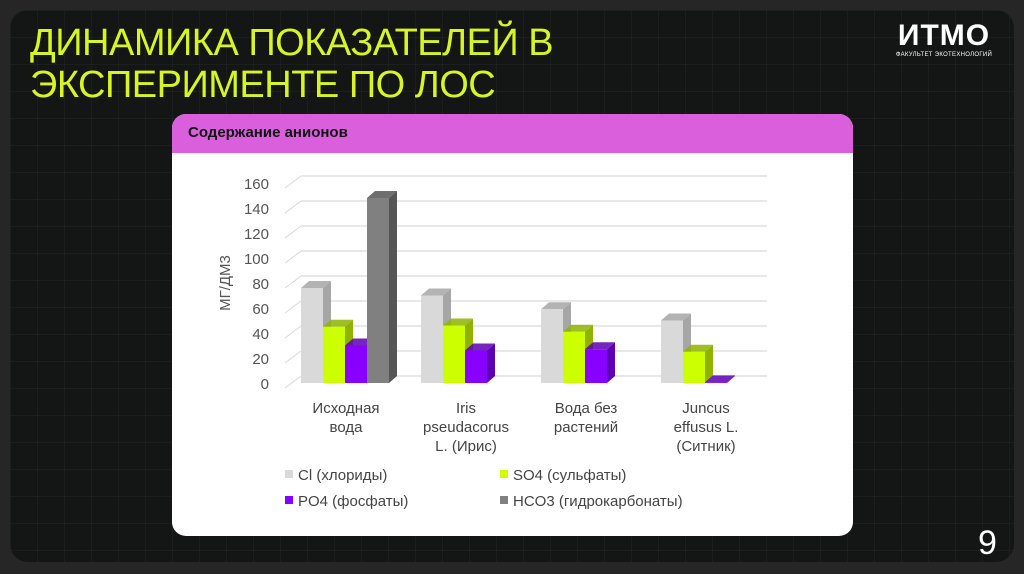 The width and height of the screenshot is (1024, 574). I want to click on x-tick-label: effusus L., so click(706, 427).